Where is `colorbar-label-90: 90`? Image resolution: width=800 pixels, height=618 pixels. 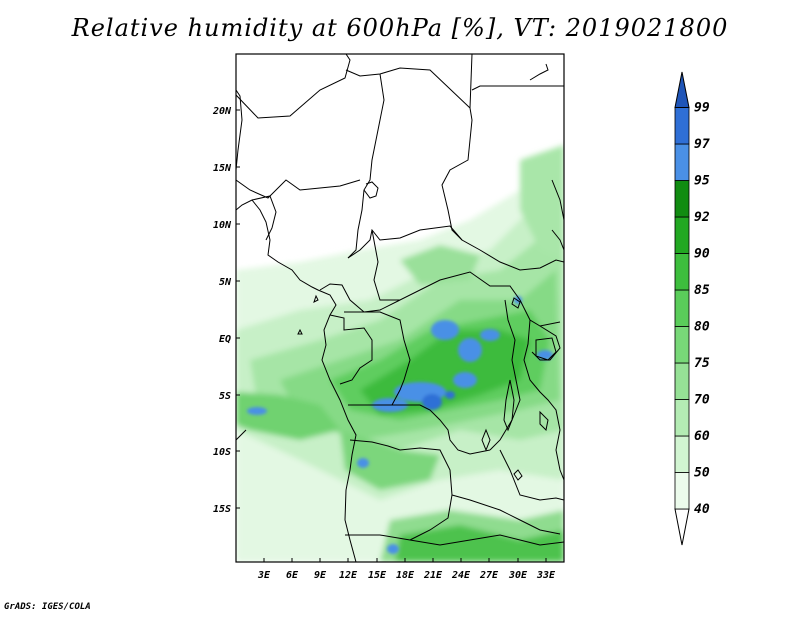 colorbar-label-90: 90 is located at coordinates (702, 254).